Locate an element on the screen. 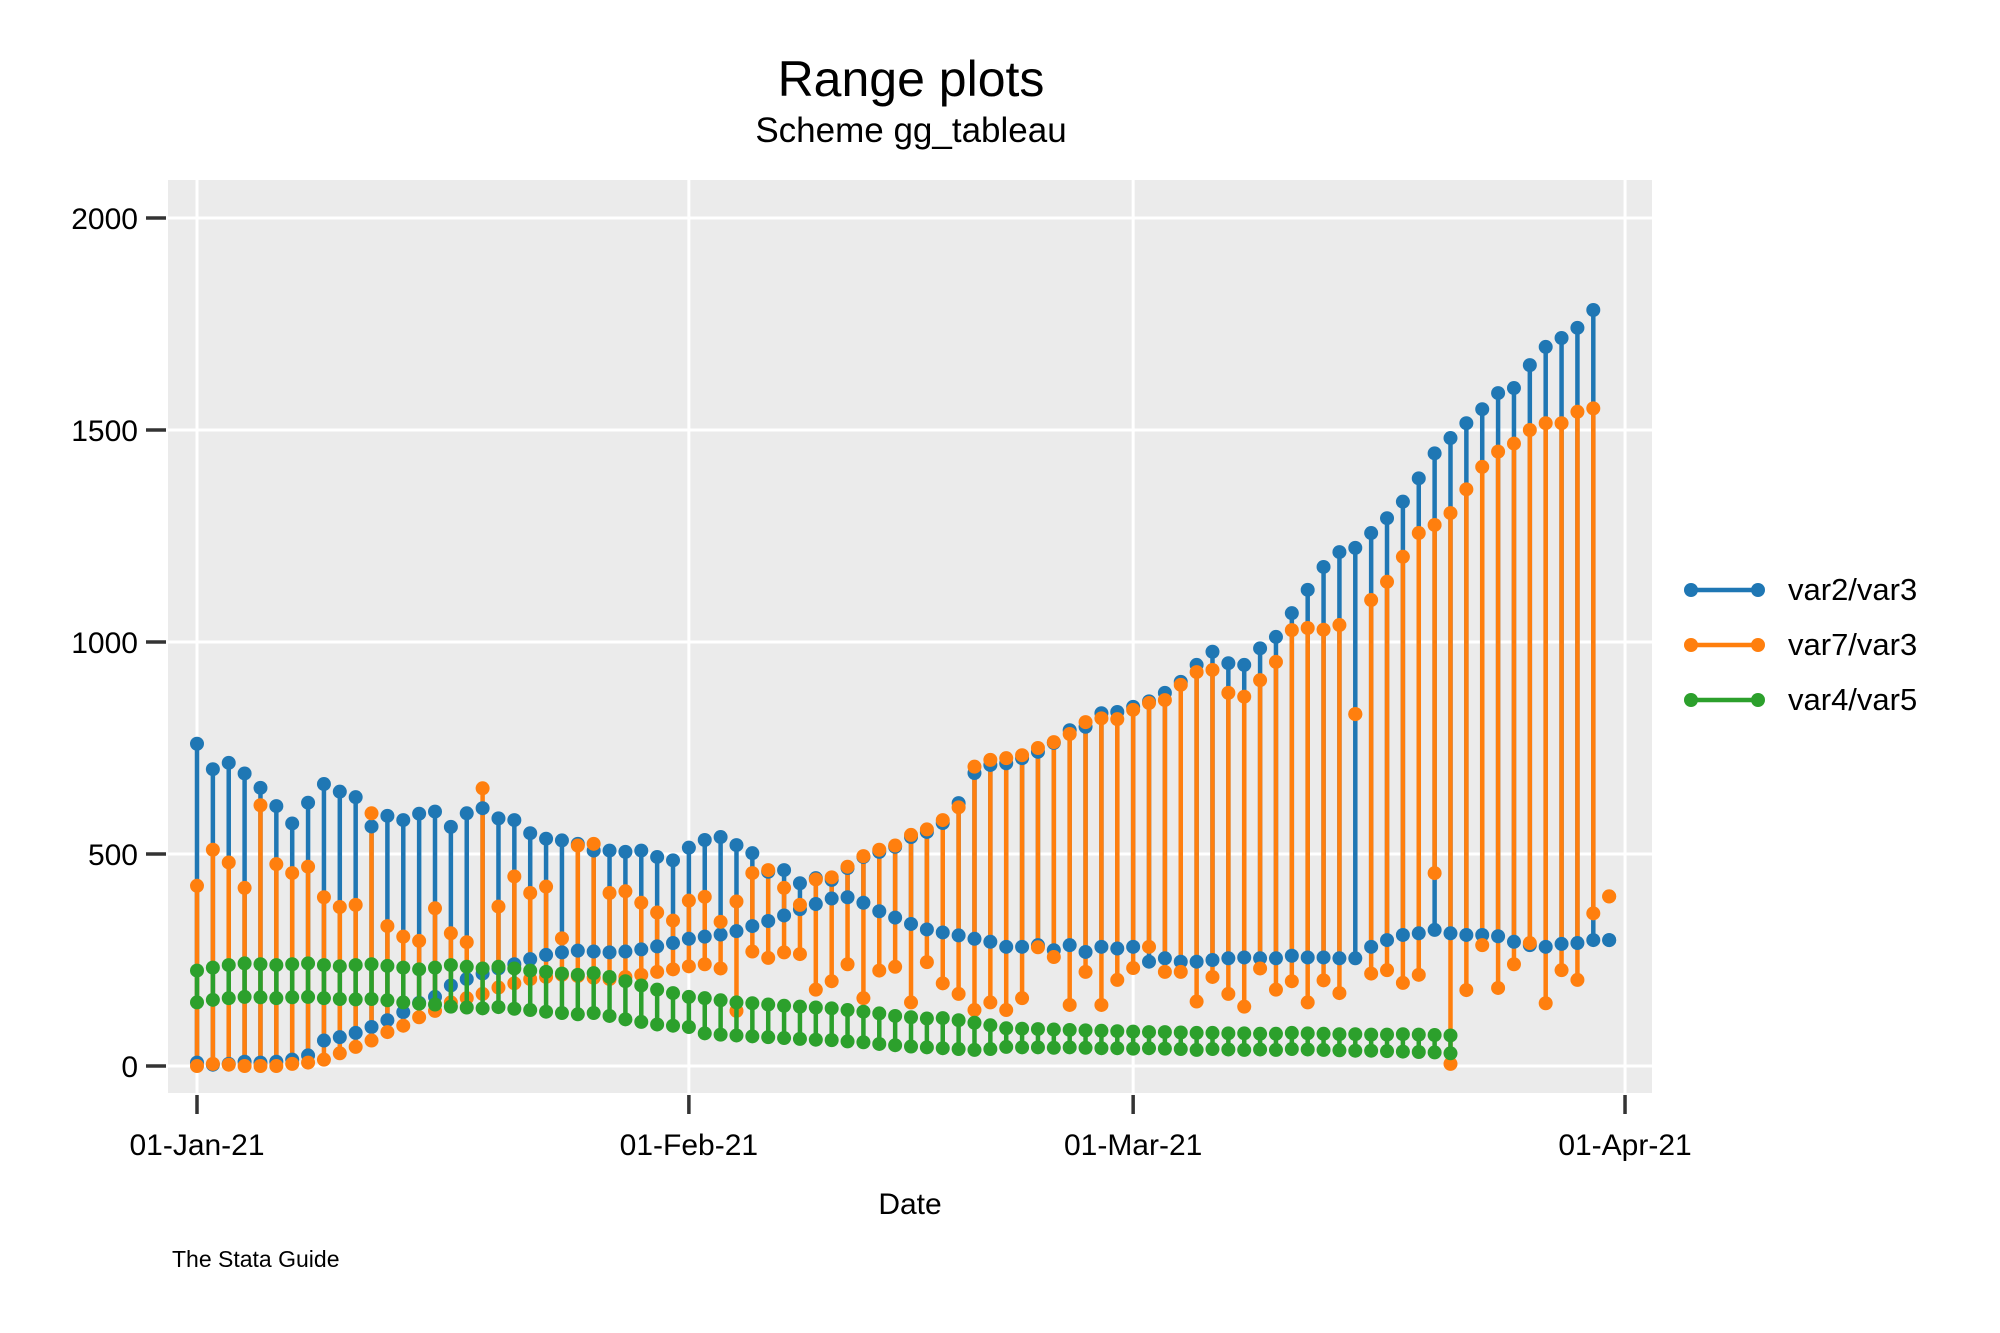  chart-title: Range plots is located at coordinates (911, 79).